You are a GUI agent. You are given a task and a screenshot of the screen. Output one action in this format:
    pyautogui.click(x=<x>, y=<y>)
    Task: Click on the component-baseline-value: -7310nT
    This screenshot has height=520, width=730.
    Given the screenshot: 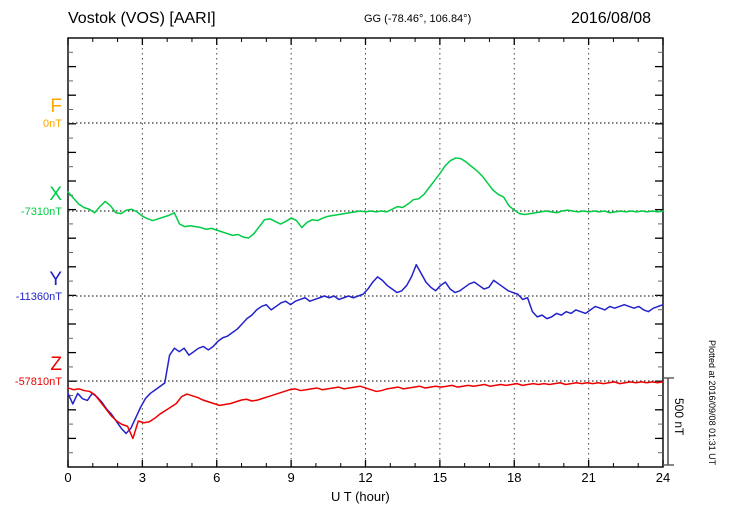 What is the action you would take?
    pyautogui.click(x=41, y=212)
    